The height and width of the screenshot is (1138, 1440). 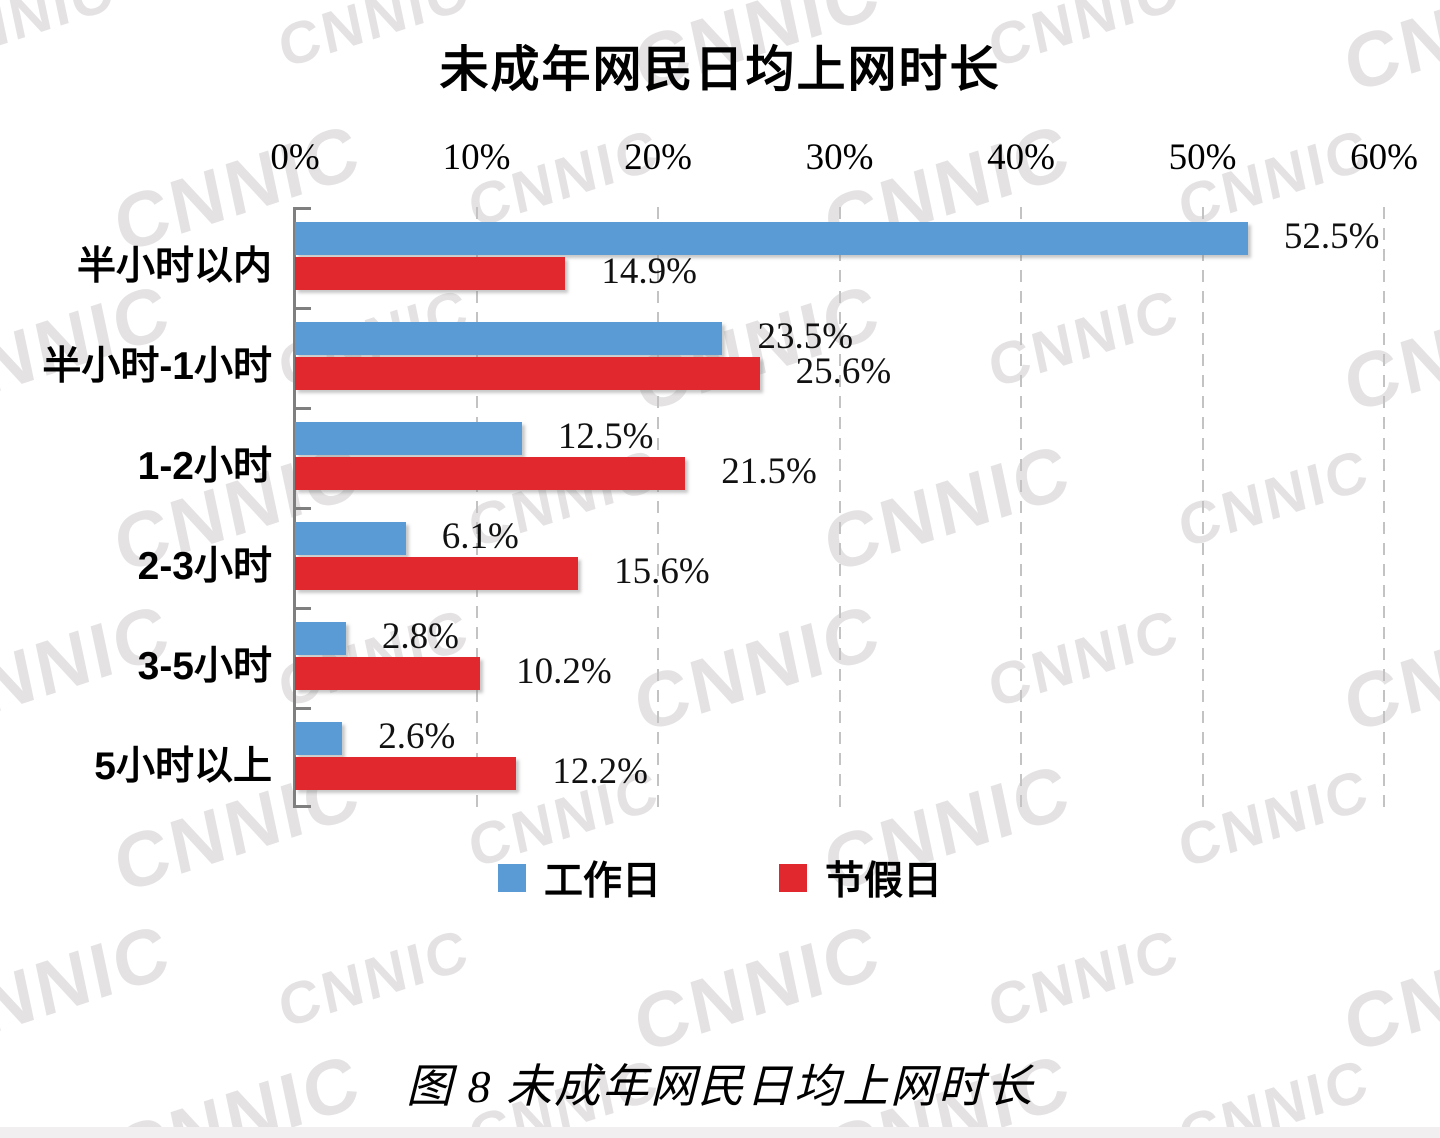 I want to click on category-label: 半小时-1小时, so click(x=157, y=366).